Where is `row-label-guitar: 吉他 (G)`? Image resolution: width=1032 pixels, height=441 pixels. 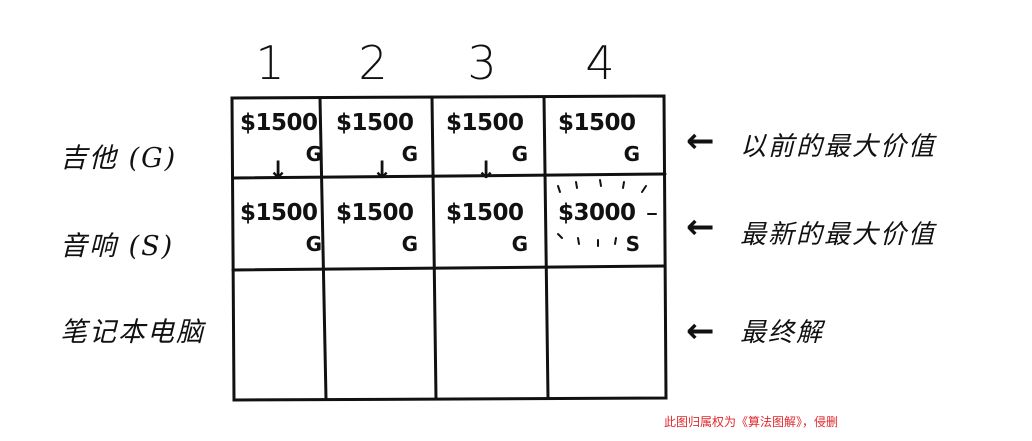 row-label-guitar: 吉他 (G) is located at coordinates (119, 158).